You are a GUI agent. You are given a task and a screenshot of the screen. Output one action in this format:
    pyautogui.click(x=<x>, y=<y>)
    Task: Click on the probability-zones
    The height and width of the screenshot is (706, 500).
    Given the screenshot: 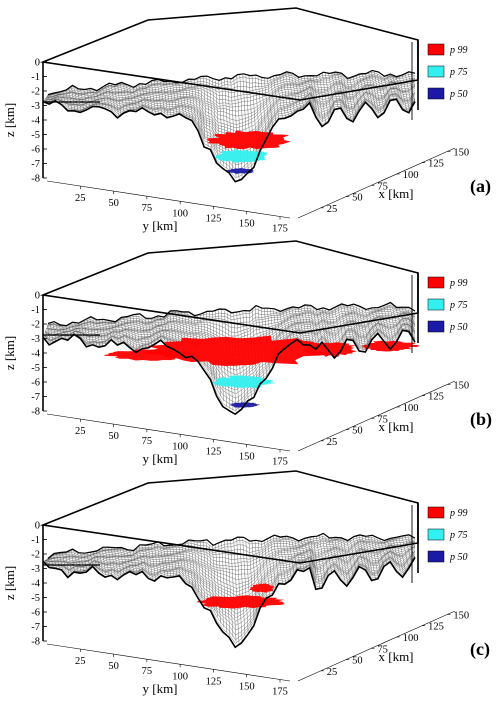 What is the action you would take?
    pyautogui.click(x=249, y=152)
    